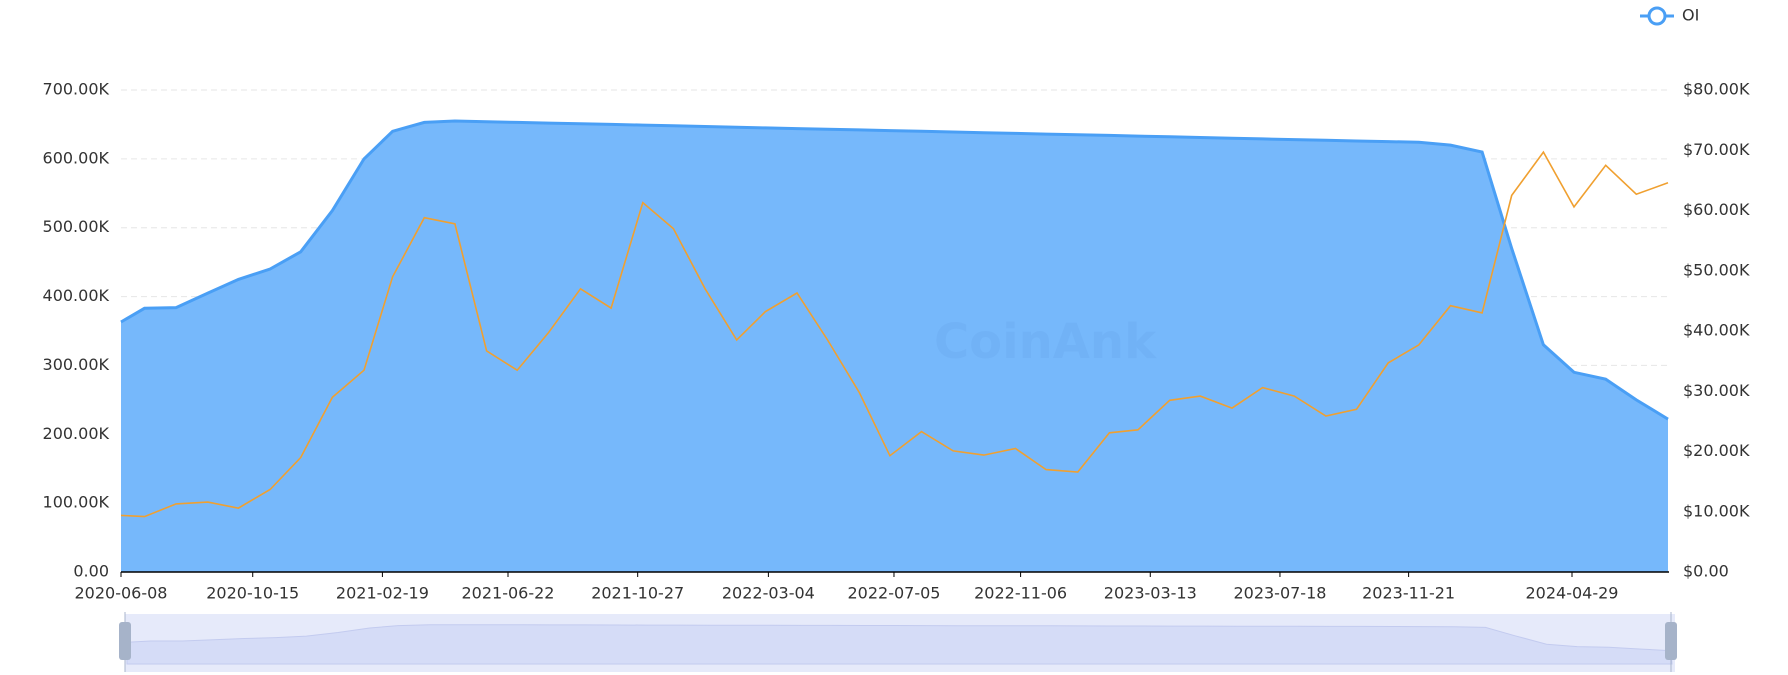 The image size is (1788, 675). What do you see at coordinates (1716, 450) in the screenshot?
I see `y2-tick-label: $20.00K` at bounding box center [1716, 450].